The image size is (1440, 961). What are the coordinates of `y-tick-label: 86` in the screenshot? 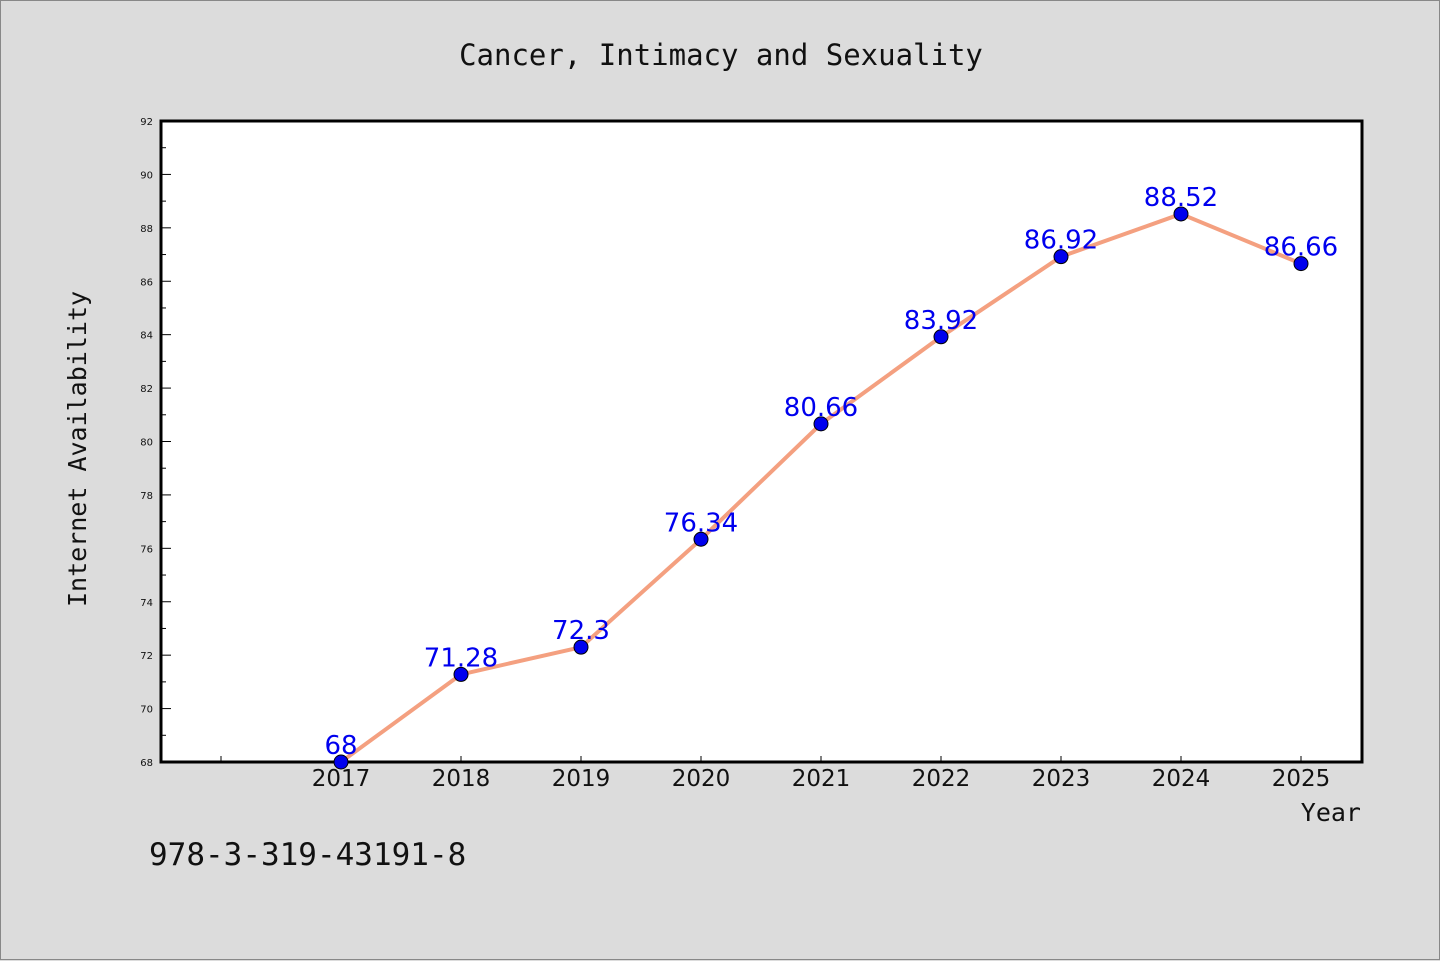 It's located at (146, 282).